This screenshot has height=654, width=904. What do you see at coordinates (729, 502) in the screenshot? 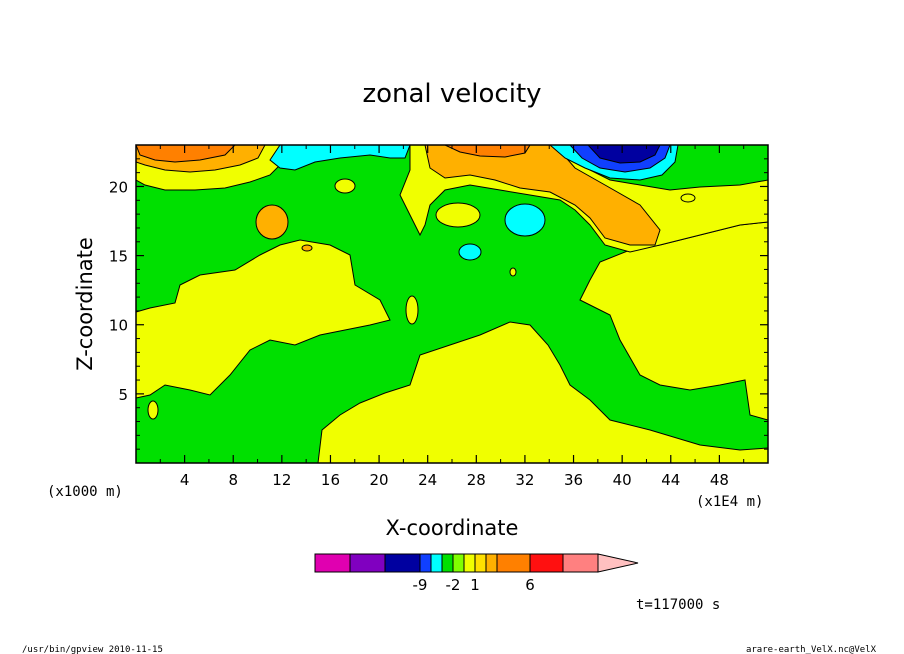
I see `x-scale-label: (x1E4 m)` at bounding box center [729, 502].